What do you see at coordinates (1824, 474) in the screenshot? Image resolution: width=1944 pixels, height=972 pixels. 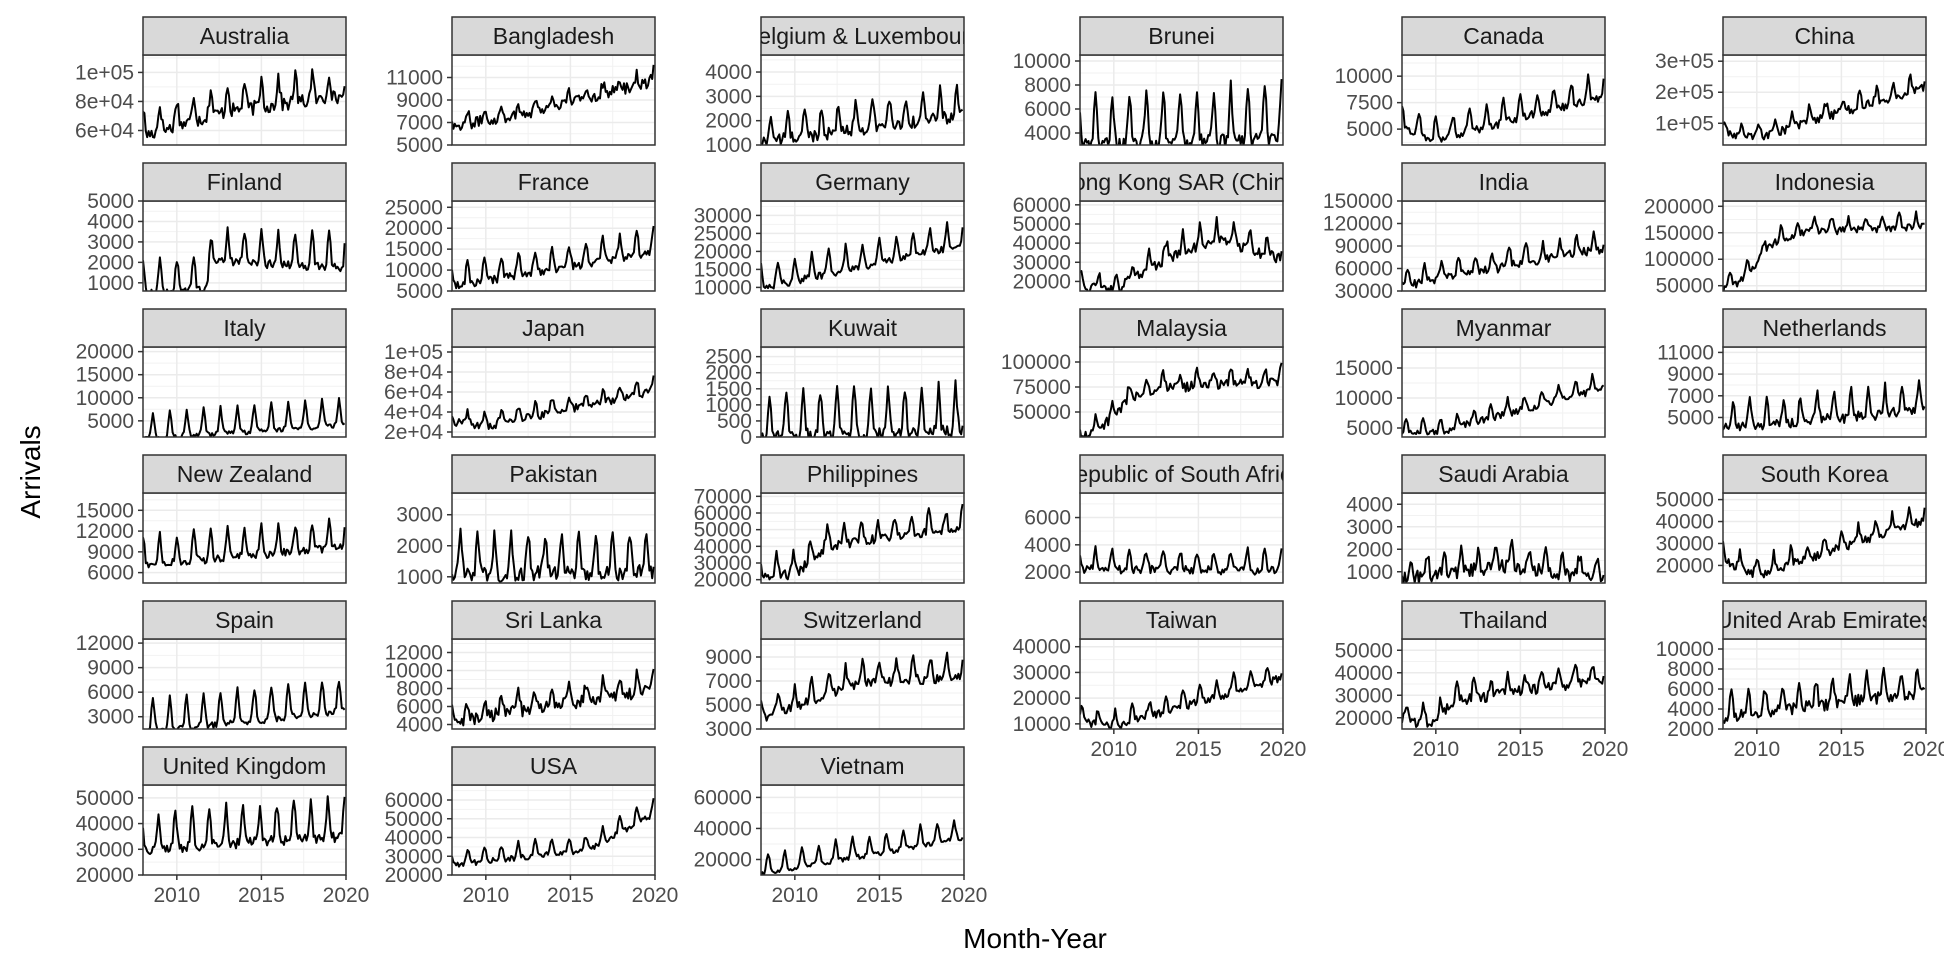 I see `strip-south-korea` at bounding box center [1824, 474].